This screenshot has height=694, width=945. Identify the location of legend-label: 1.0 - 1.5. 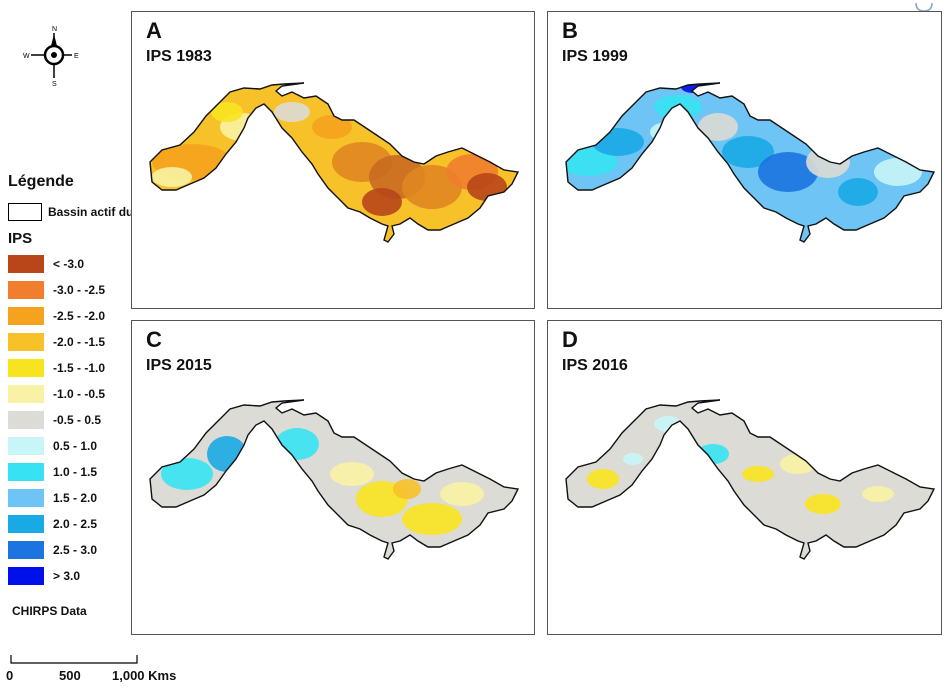
(75, 472).